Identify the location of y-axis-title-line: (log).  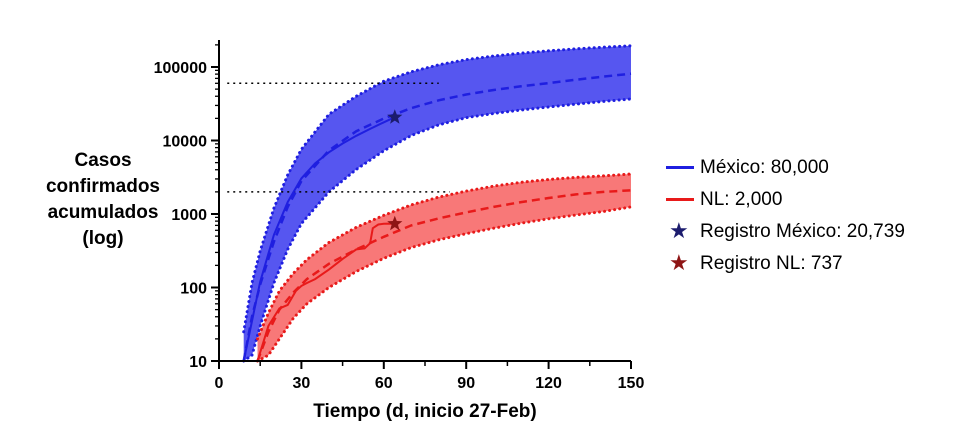
(103, 238).